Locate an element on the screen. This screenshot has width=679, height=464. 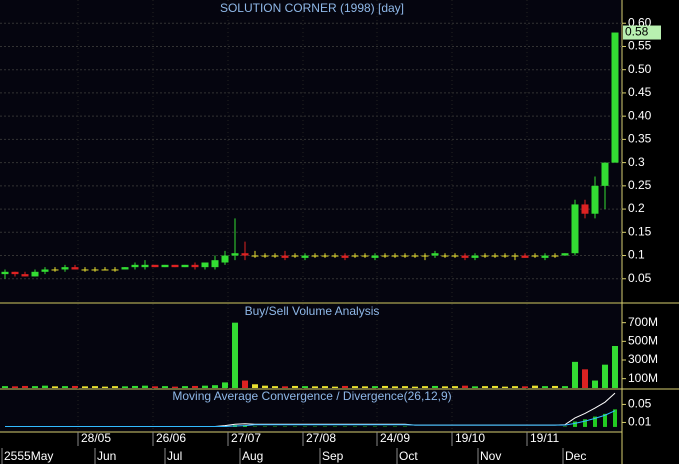
x-tick-label: 24/09 is located at coordinates (395, 438).